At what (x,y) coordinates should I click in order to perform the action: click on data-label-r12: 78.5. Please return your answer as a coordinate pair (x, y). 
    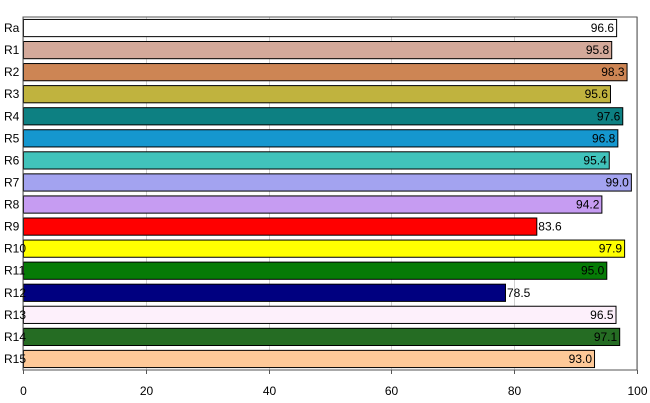
    Looking at the image, I should click on (519, 293).